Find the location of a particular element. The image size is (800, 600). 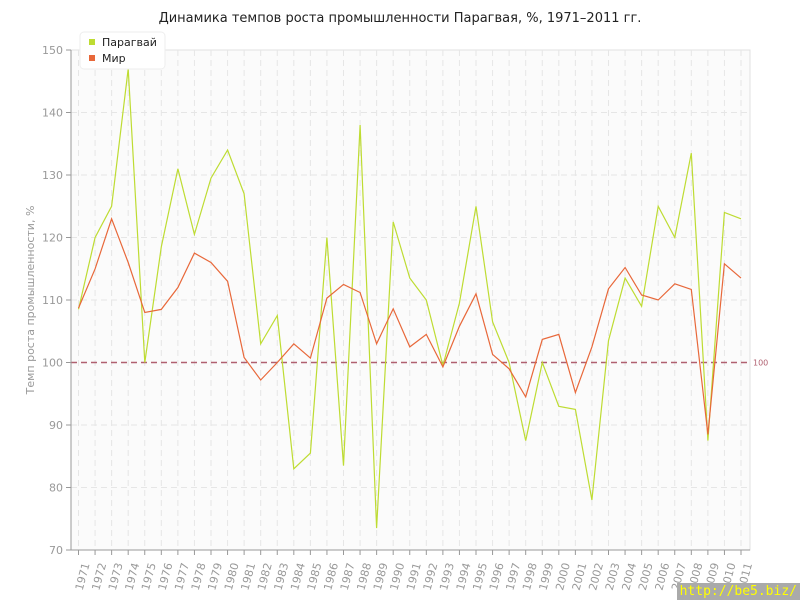

watermark: http://be5.biz/ is located at coordinates (738, 591).